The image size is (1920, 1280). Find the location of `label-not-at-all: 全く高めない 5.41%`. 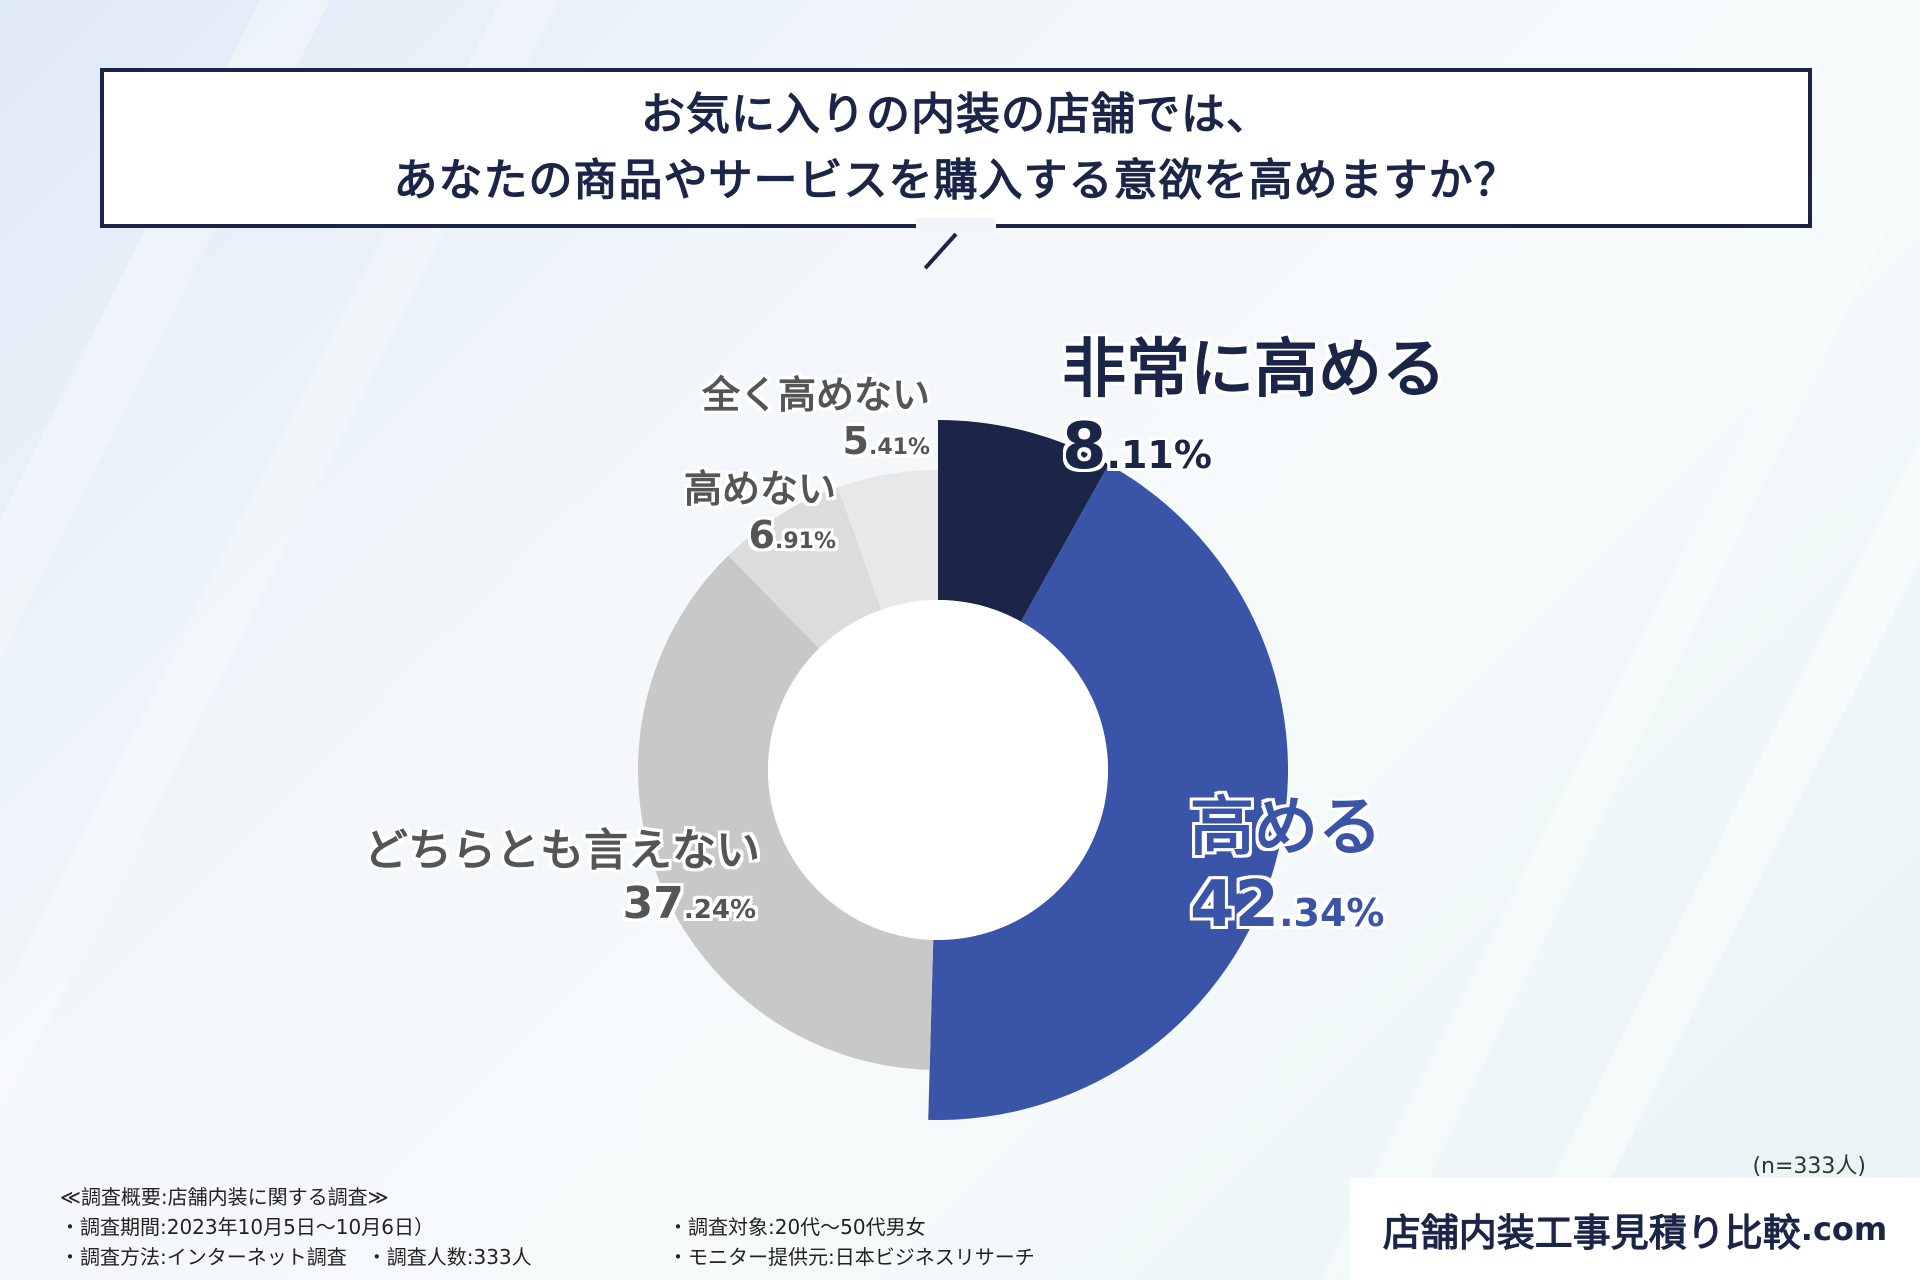

label-not-at-all: 全く高めない 5.41% is located at coordinates (810, 413).